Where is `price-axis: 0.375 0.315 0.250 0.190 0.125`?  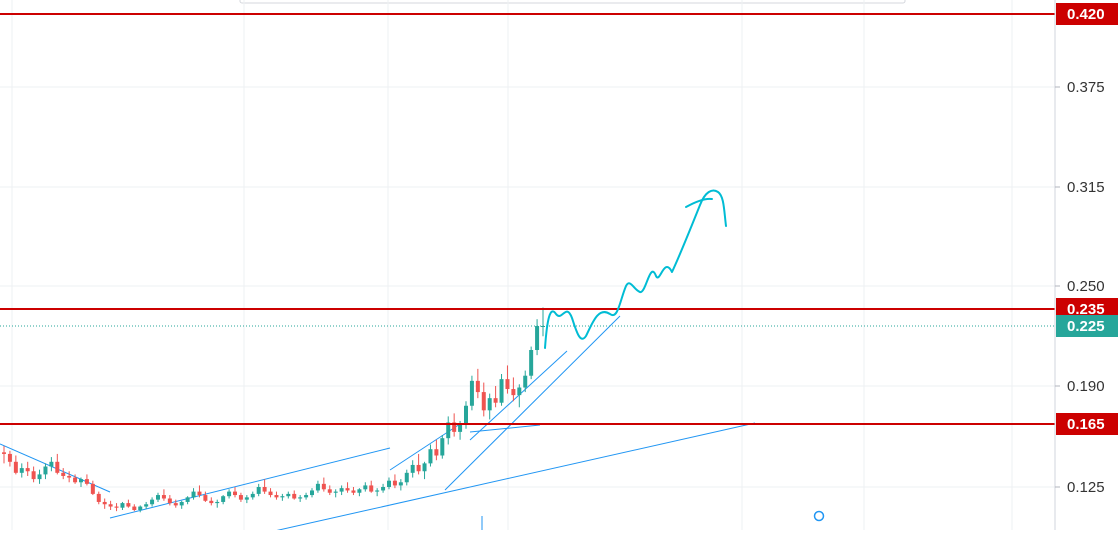 price-axis: 0.375 0.315 0.250 0.190 0.125 is located at coordinates (1080, 287).